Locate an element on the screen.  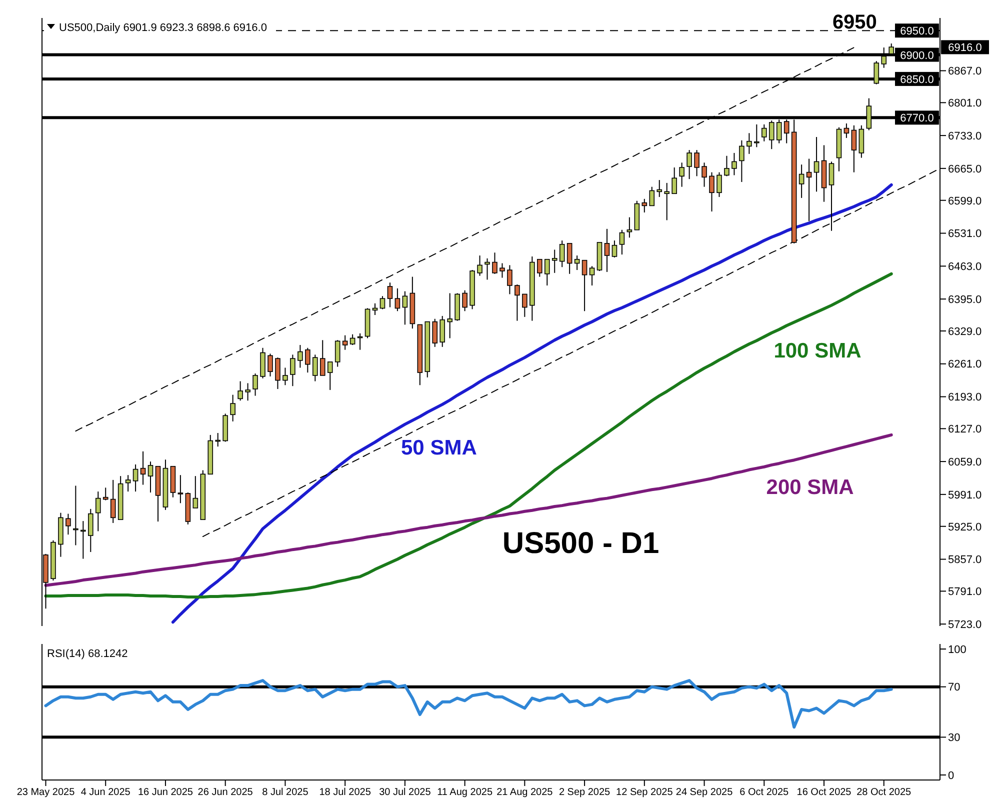
x-tick-label: 24 Sep 2025 is located at coordinates (705, 792).